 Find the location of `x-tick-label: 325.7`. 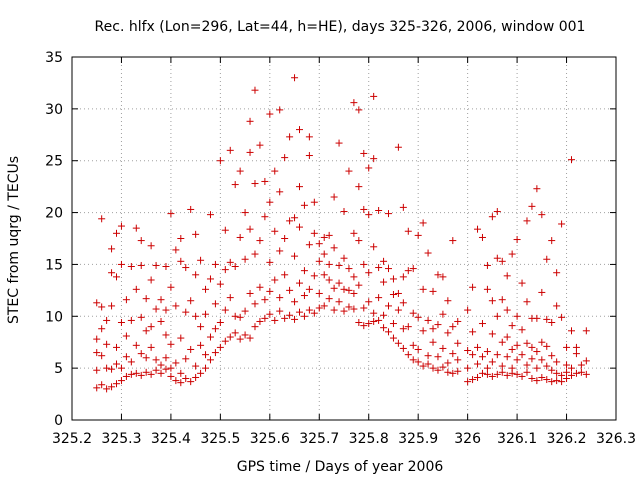

x-tick-label: 325.7 is located at coordinates (319, 439).